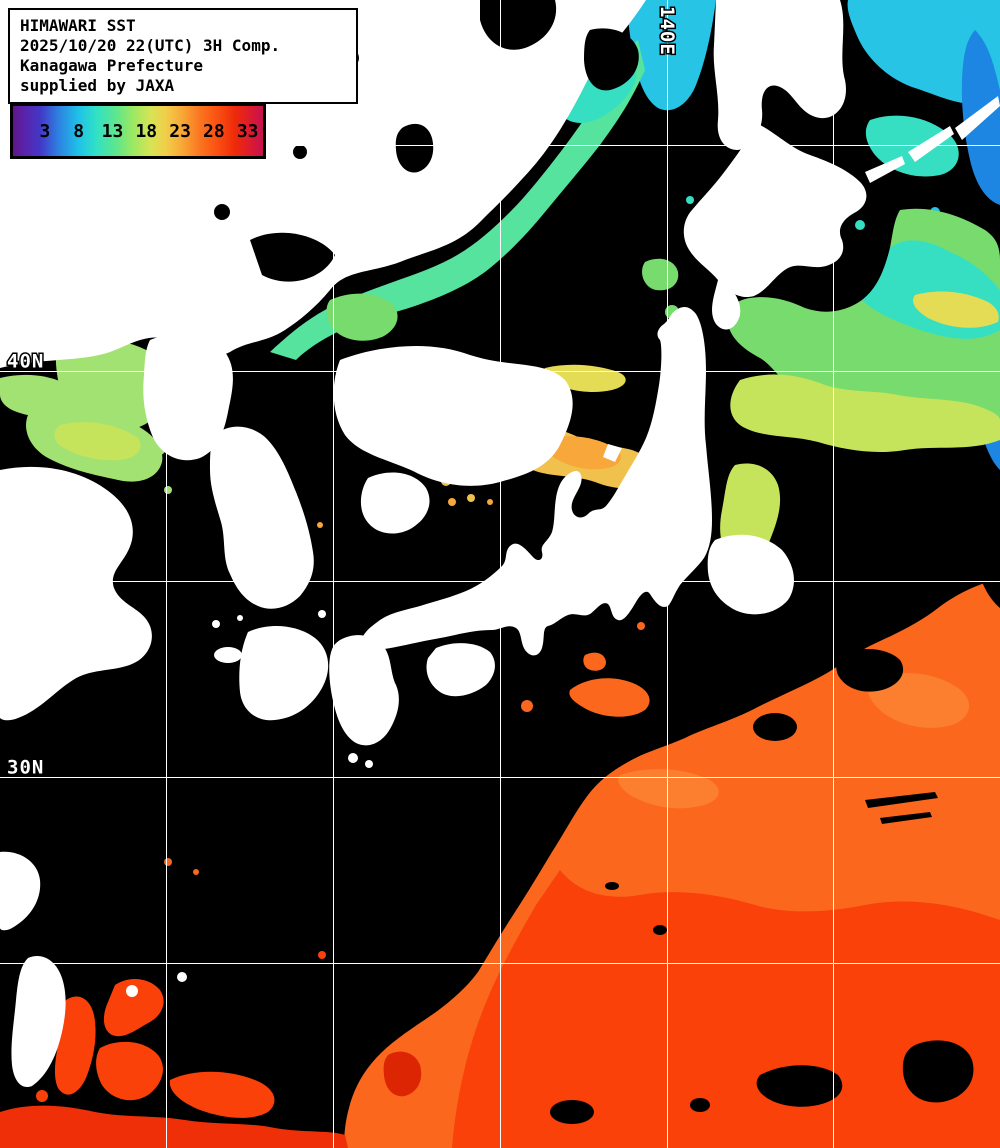  Describe the element at coordinates (75, 1045) in the screenshot. I see `sst-taiwan-east-strip` at that location.